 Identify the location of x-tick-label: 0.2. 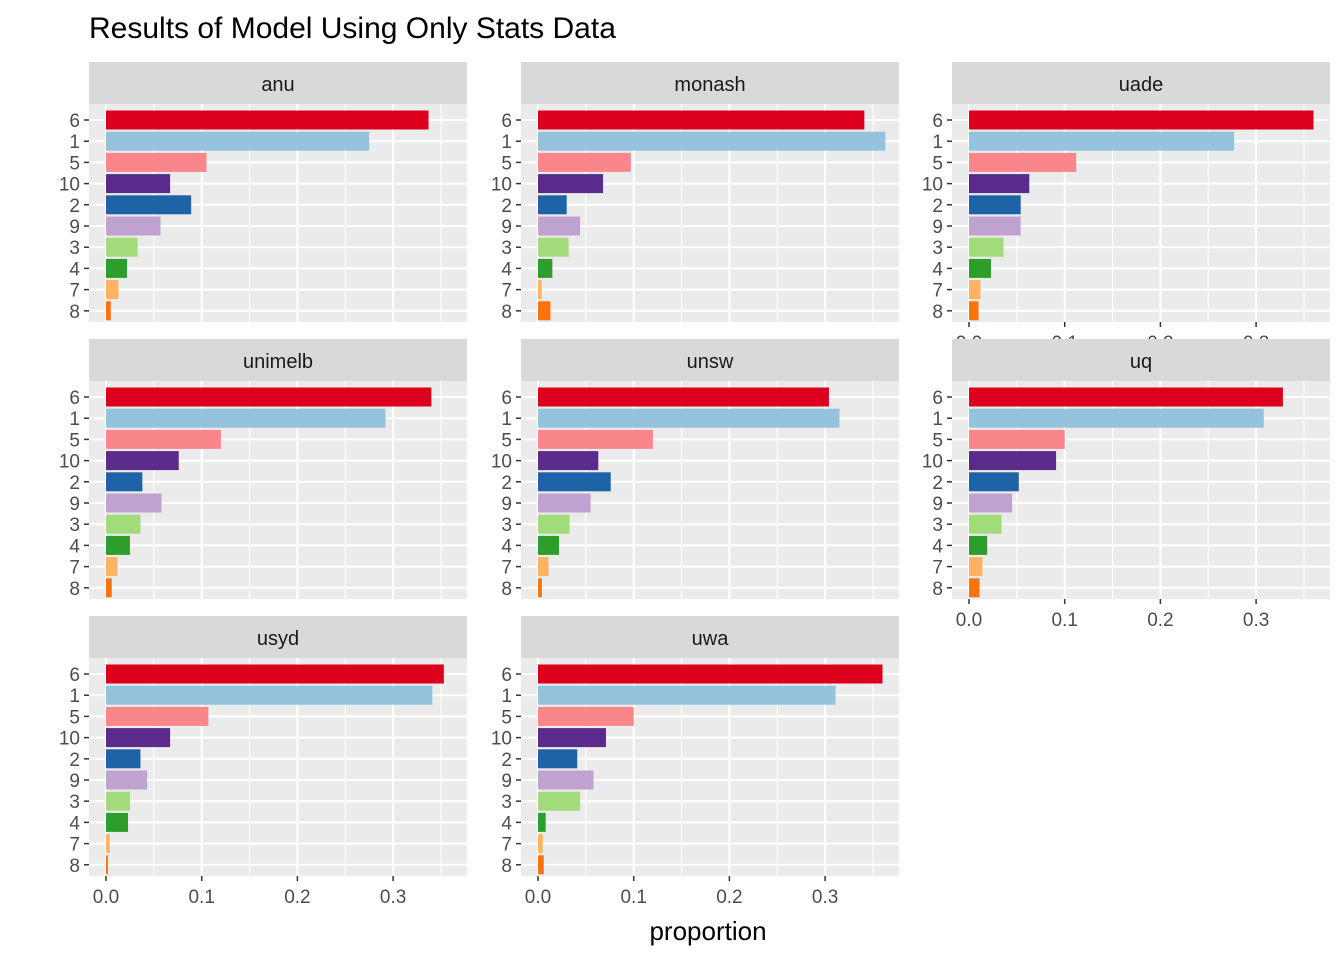
(1160, 620).